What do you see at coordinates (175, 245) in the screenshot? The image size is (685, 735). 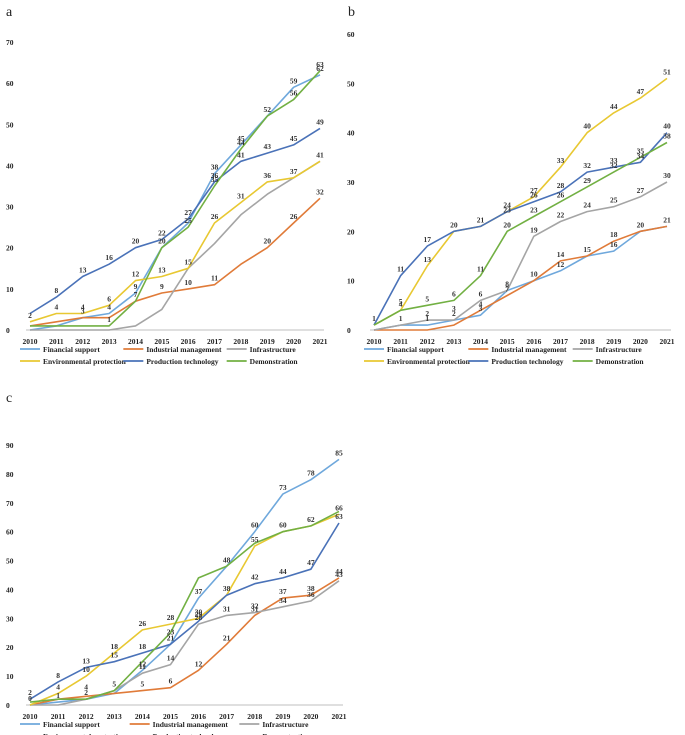 I see `series-line-infrastructure` at bounding box center [175, 245].